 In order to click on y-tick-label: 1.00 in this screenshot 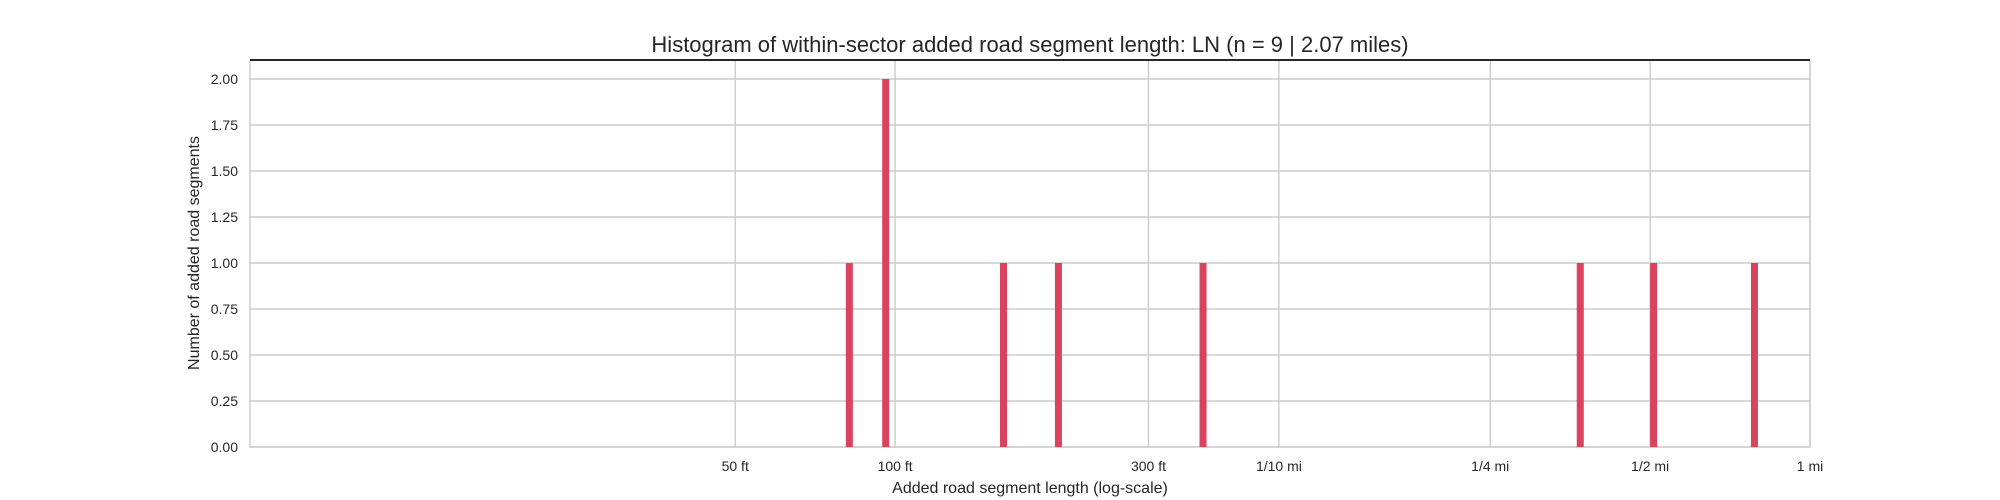, I will do `click(224, 263)`.